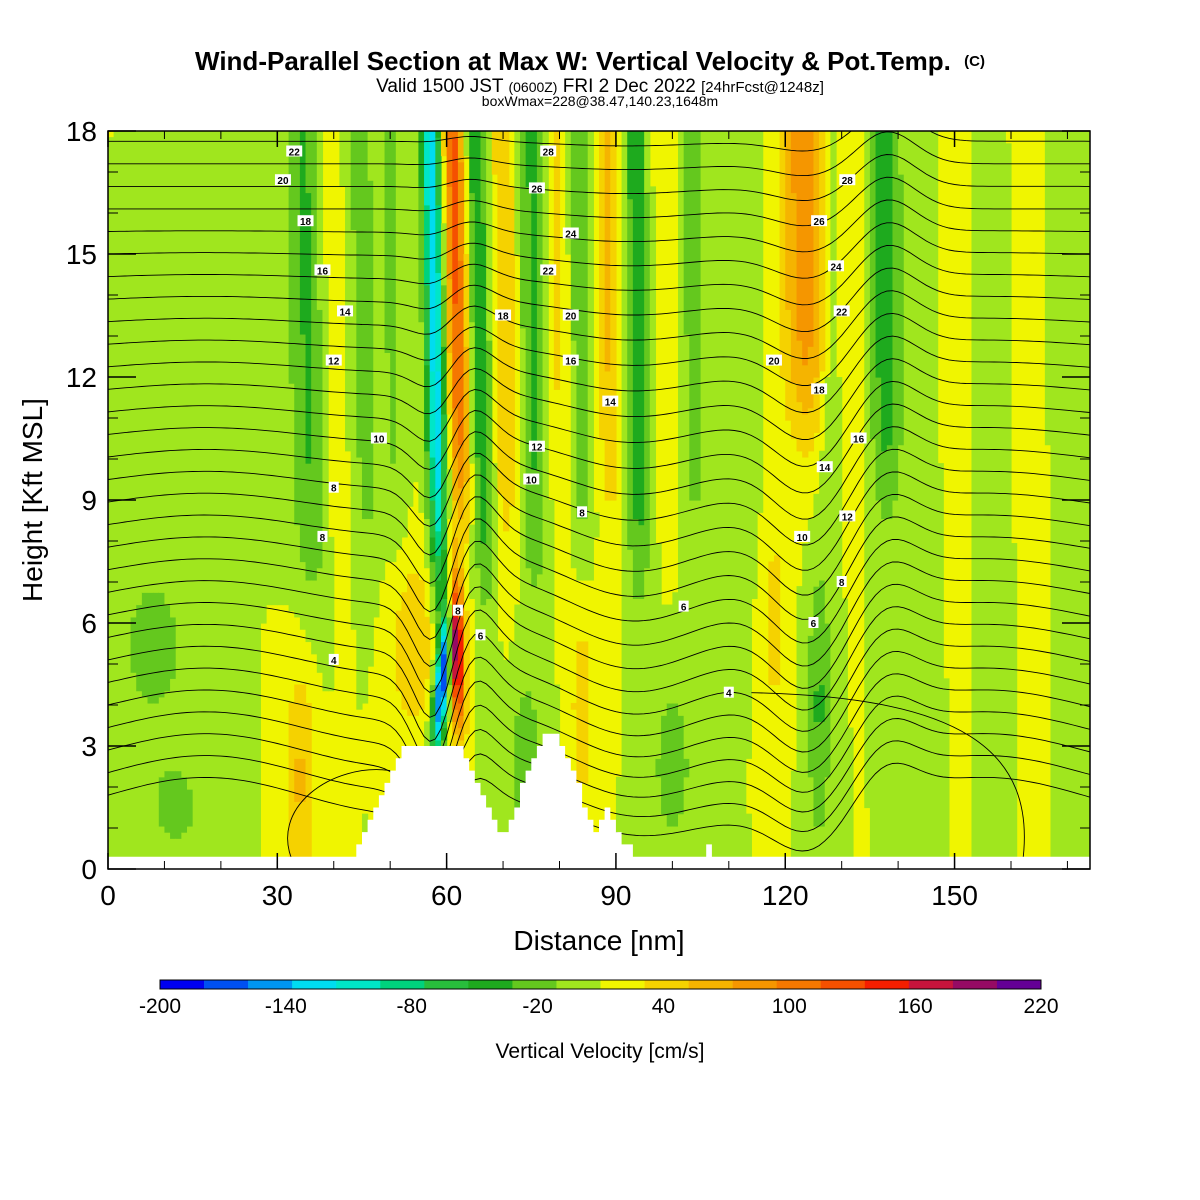 This screenshot has height=1200, width=1200. Describe the element at coordinates (81, 254) in the screenshot. I see `y-tick-label: 15` at that location.